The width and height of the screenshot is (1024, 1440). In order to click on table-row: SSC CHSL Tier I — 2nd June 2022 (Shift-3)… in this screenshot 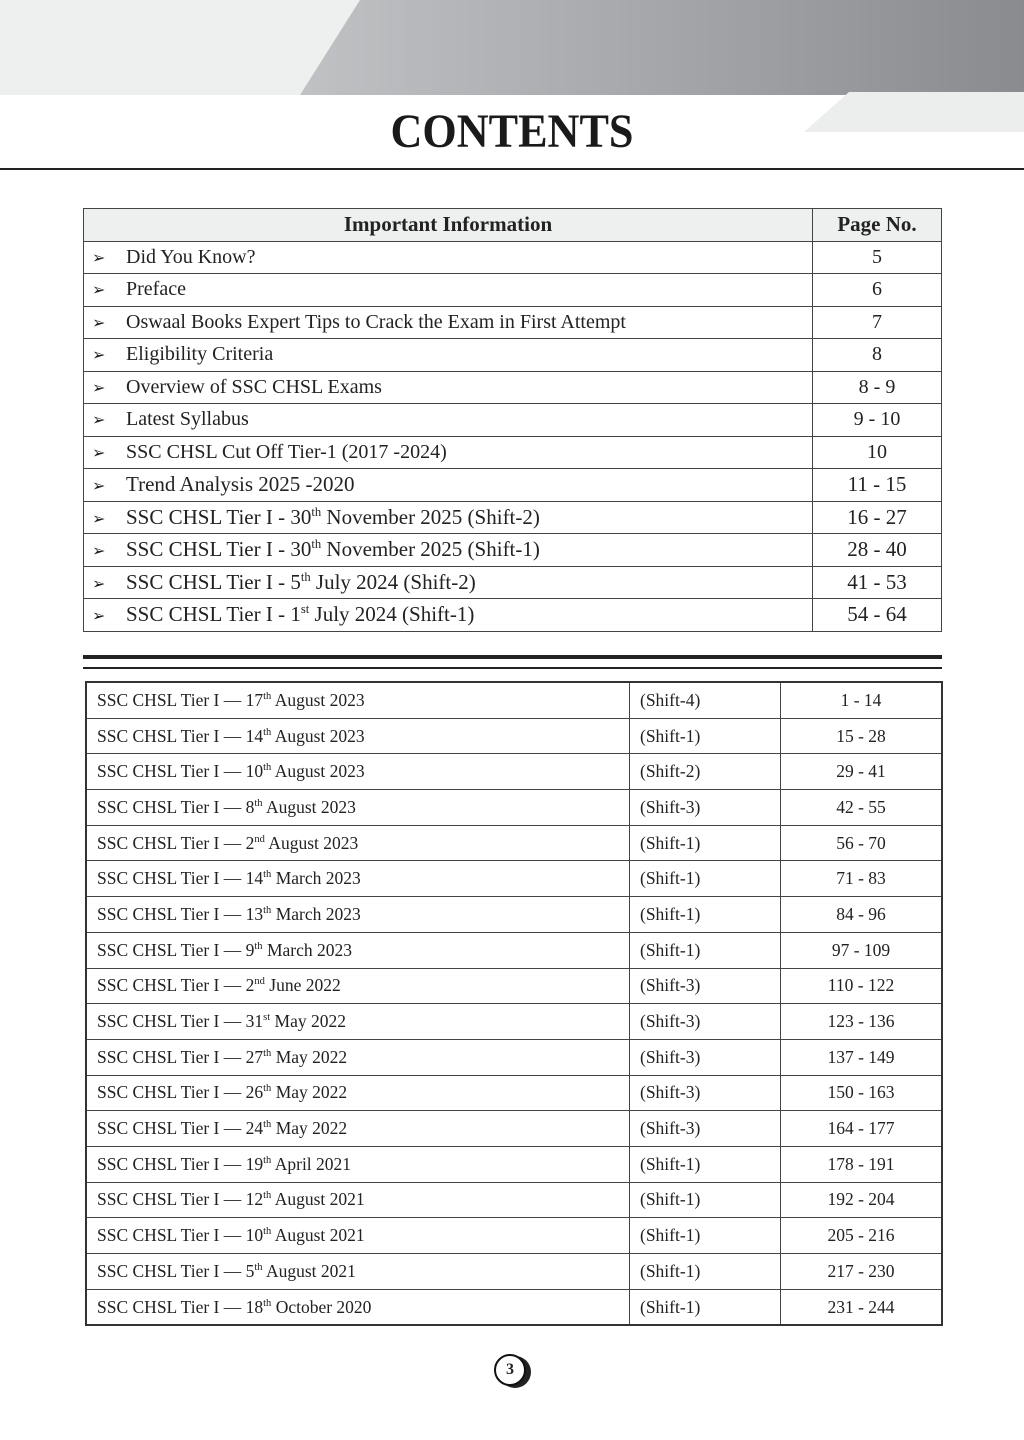, I will do `click(514, 986)`.